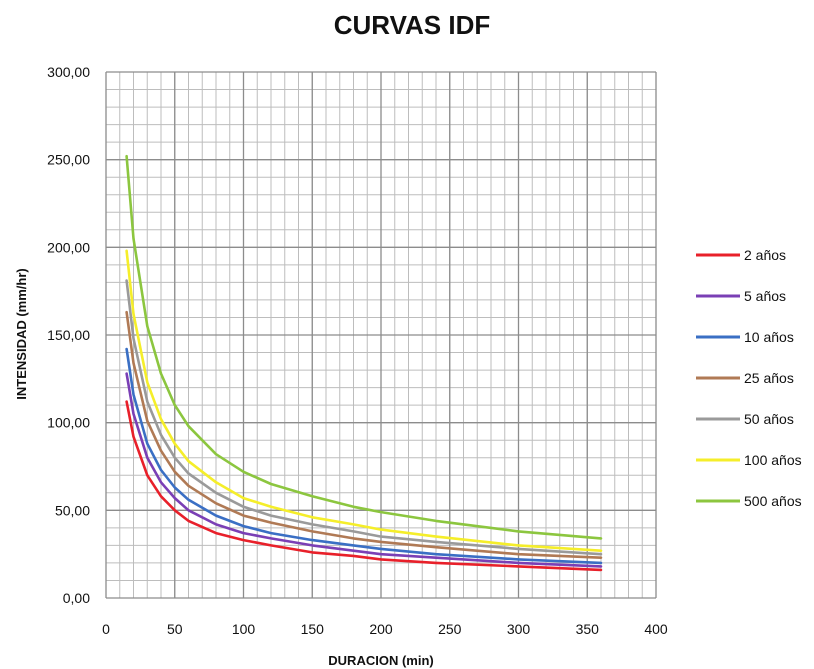 This screenshot has width=814, height=669. What do you see at coordinates (106, 629) in the screenshot?
I see `x-tick-label: 0` at bounding box center [106, 629].